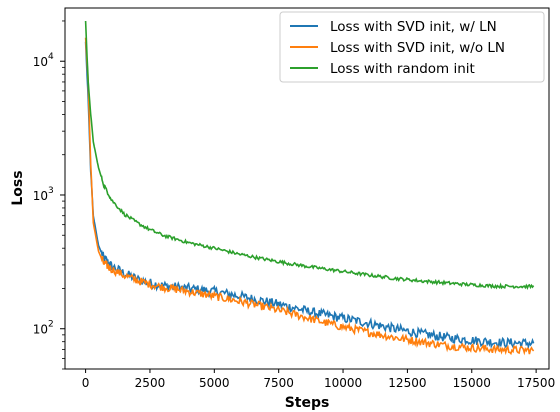  Describe the element at coordinates (413, 27) in the screenshot. I see `legend-label-1: Loss with SVD init, w/ LN` at that location.